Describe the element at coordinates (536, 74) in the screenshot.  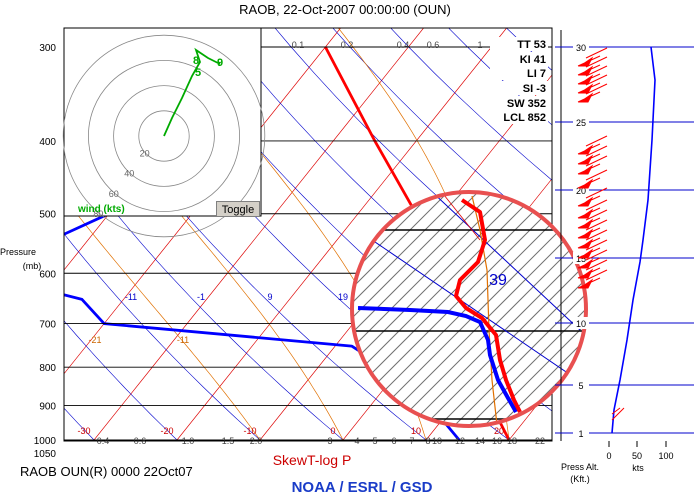
I see `stability-index-label: LI 7` at that location.